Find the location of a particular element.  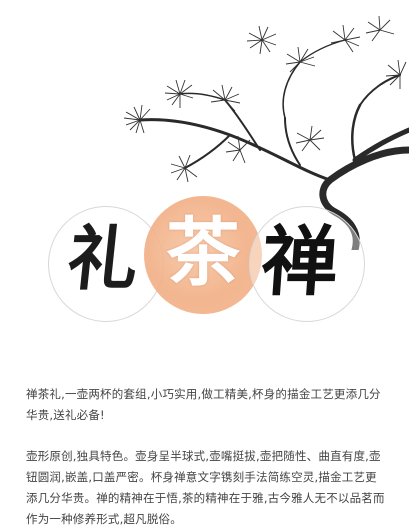

right-circle is located at coordinates (307, 264).